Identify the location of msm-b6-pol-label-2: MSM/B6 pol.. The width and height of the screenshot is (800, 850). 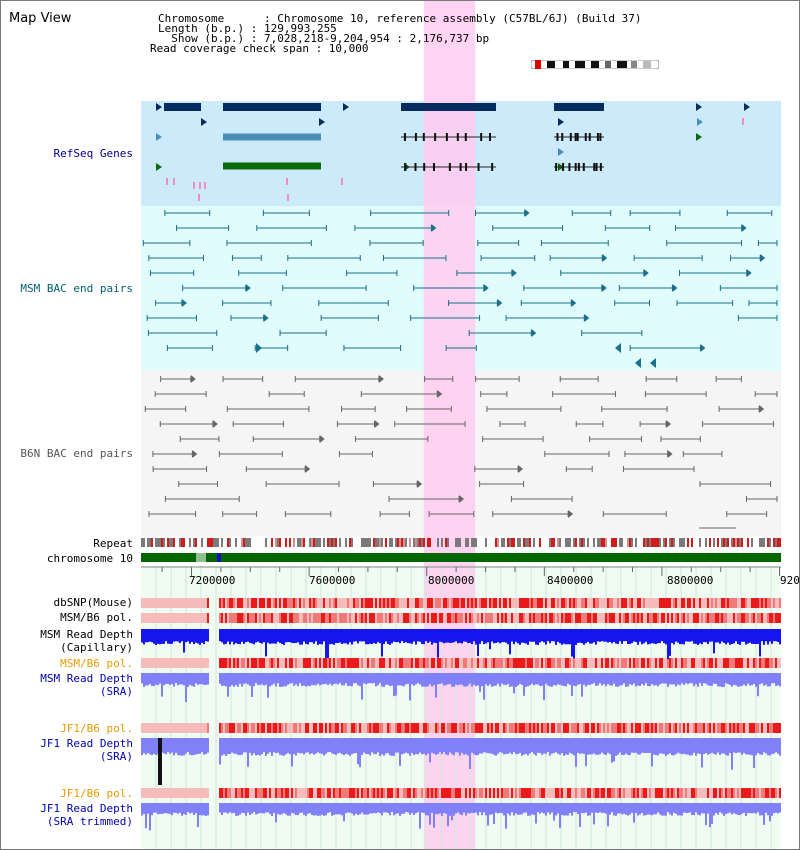
(96, 663).